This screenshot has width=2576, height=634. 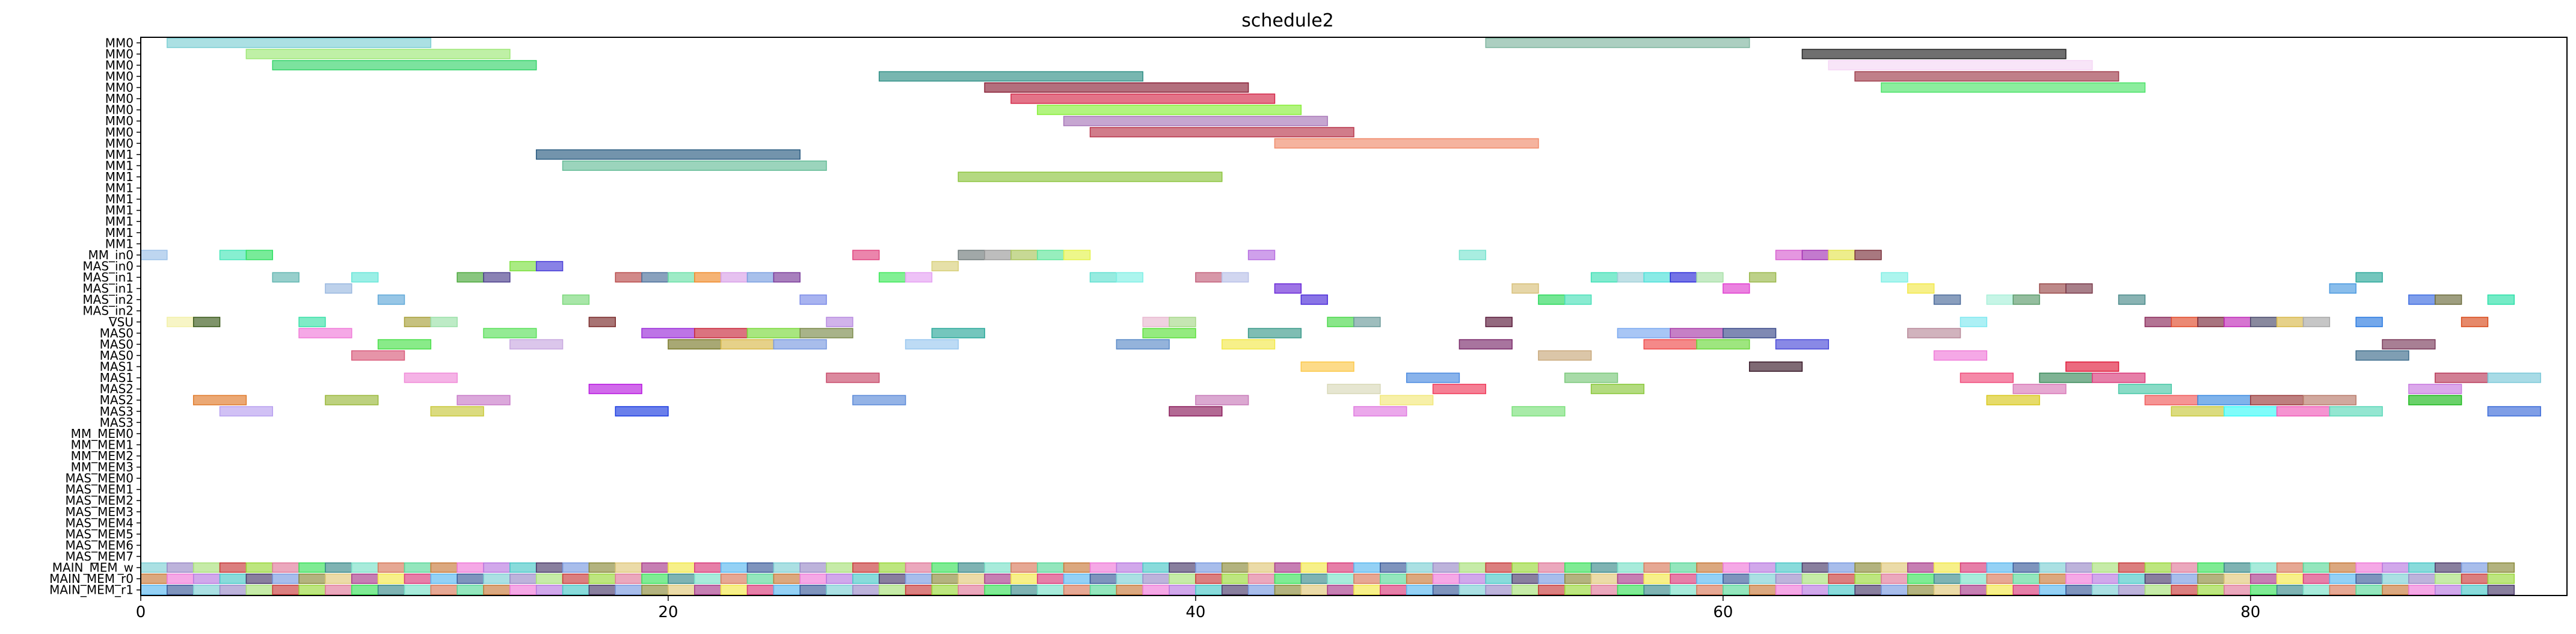 What do you see at coordinates (1723, 612) in the screenshot?
I see `x-tick-label: 60` at bounding box center [1723, 612].